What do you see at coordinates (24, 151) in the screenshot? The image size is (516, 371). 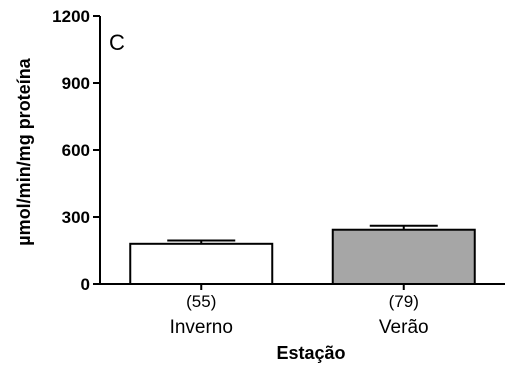 I see `y-axis-title: µmol/min/mg proteína` at bounding box center [24, 151].